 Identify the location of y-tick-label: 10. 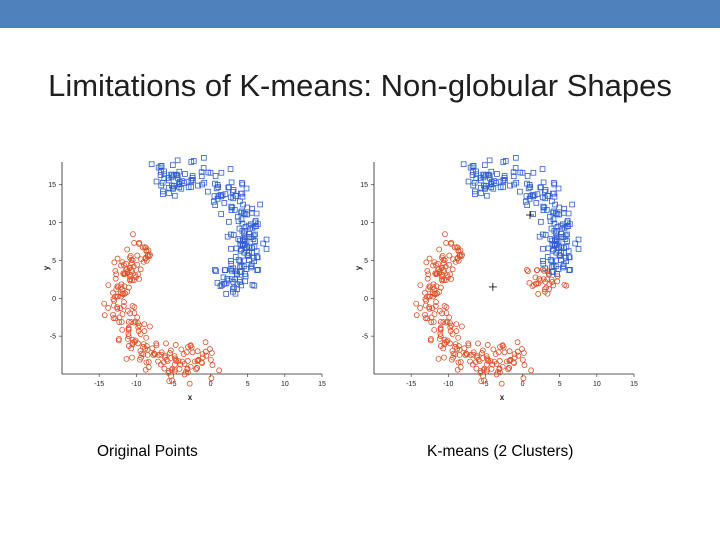
(52, 223).